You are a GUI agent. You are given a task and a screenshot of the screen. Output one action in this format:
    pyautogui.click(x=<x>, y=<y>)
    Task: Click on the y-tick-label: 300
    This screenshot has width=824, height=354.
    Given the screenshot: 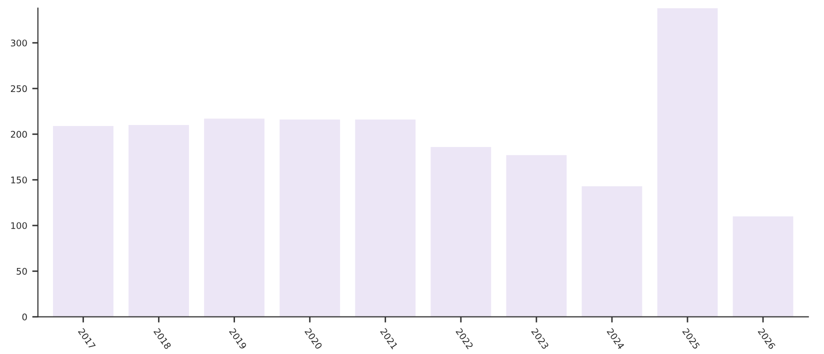 What is the action you would take?
    pyautogui.click(x=18, y=43)
    